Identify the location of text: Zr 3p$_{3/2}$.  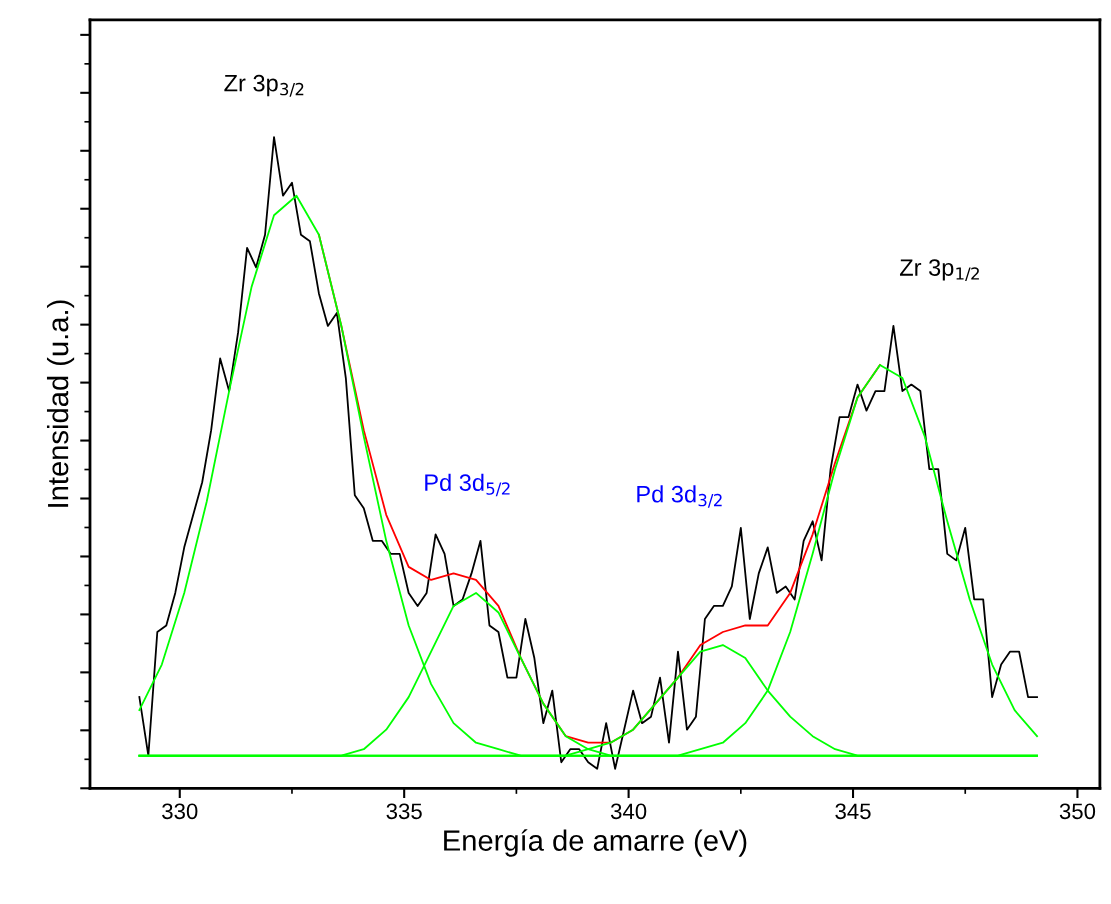
(264, 85).